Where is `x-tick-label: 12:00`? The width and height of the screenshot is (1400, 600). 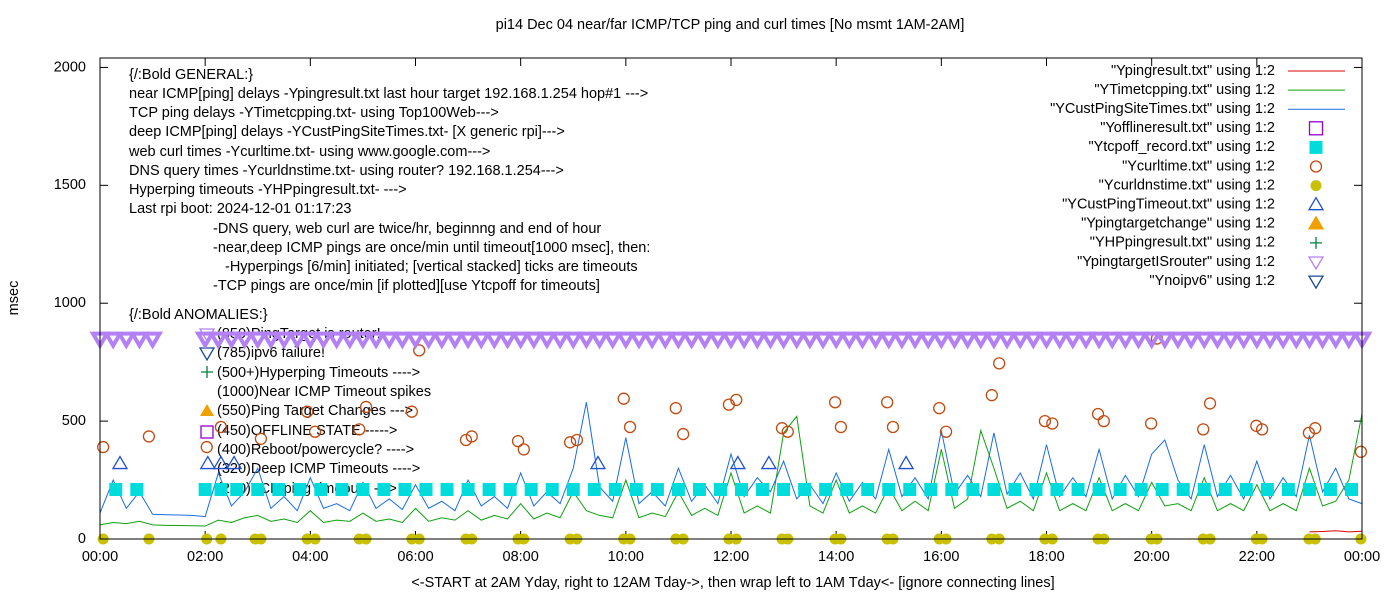 x-tick-label: 12:00 is located at coordinates (731, 557).